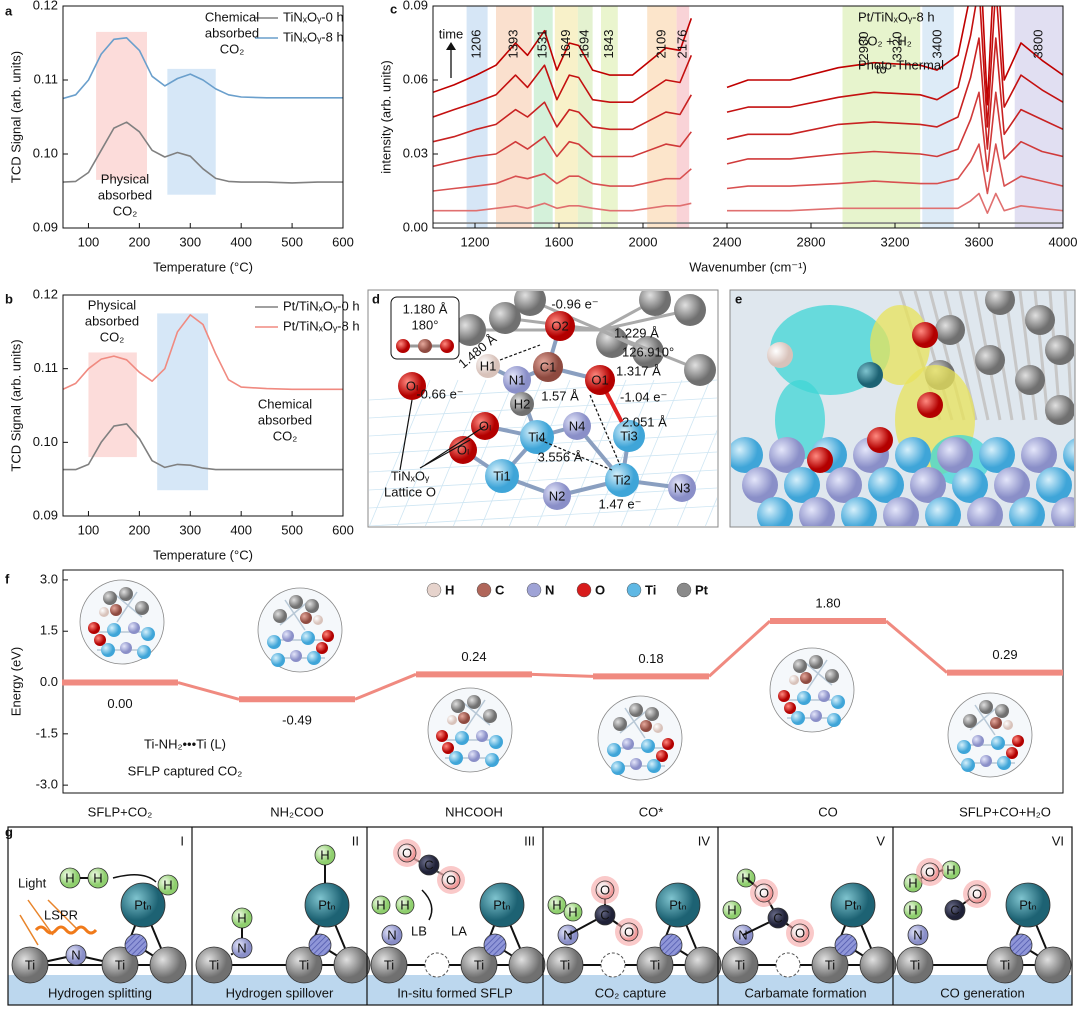 The image size is (1080, 1010). I want to click on panel-label: a, so click(9, 10).